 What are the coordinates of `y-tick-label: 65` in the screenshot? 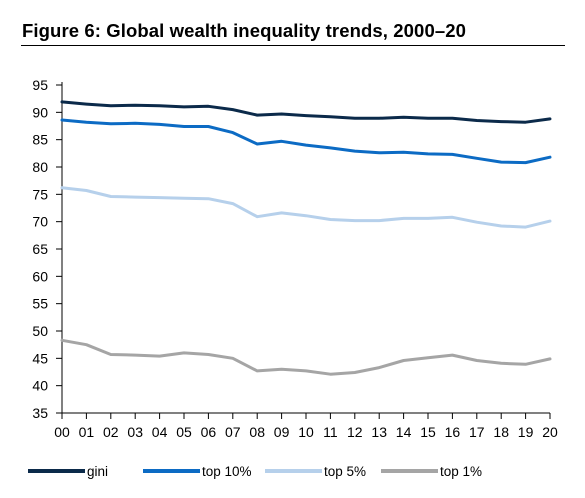 It's located at (40, 249).